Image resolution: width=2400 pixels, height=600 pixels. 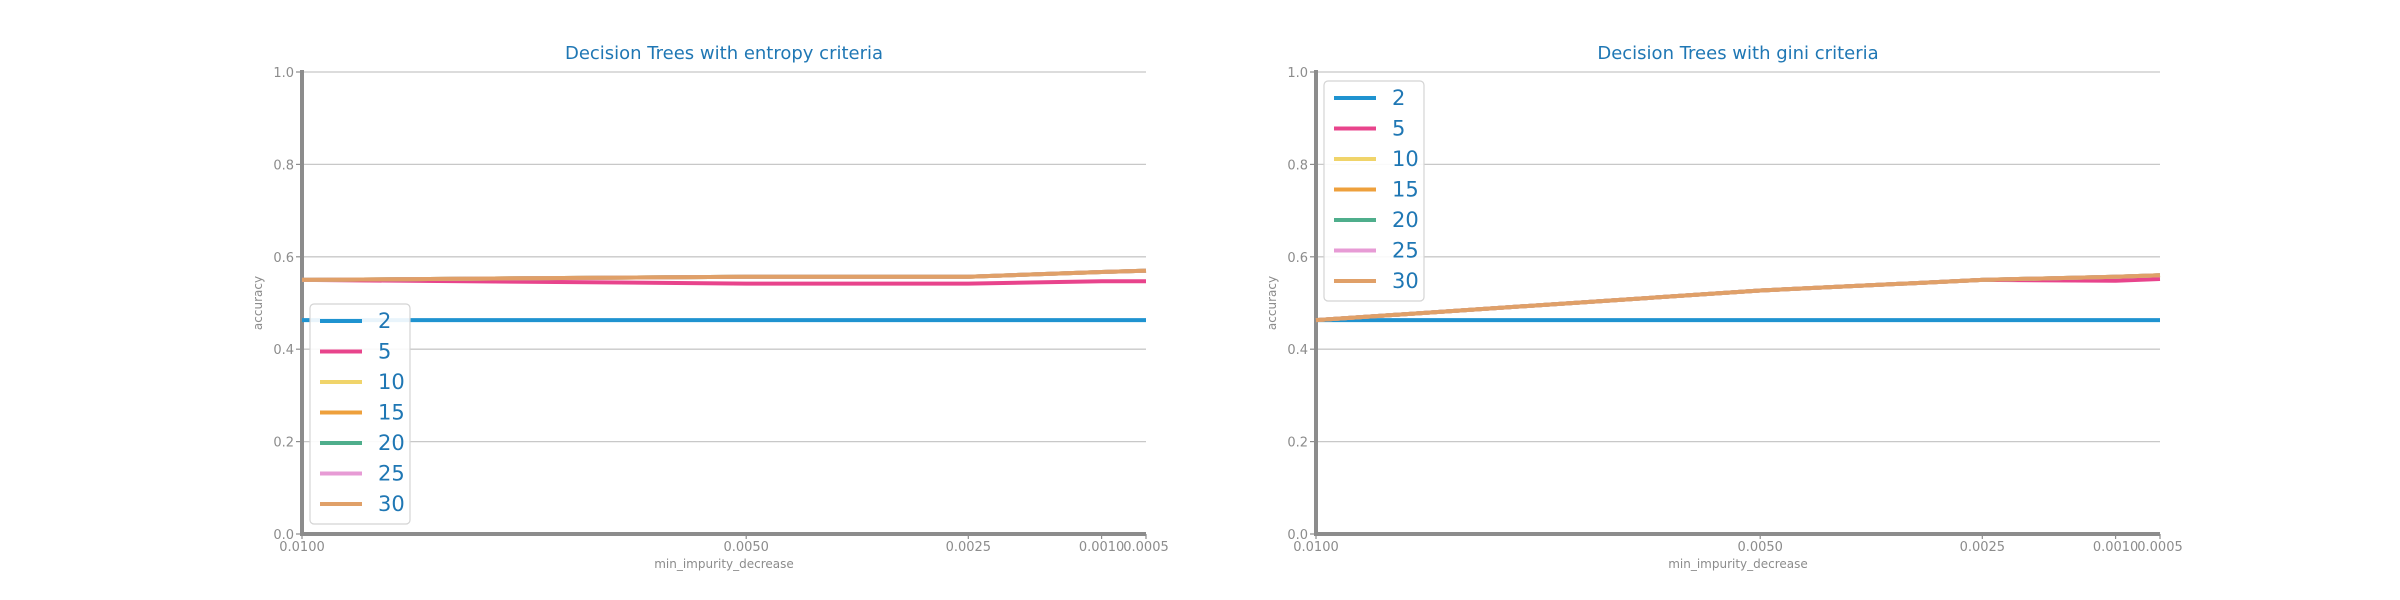 What do you see at coordinates (1737, 53) in the screenshot?
I see `chart-title: Decision Trees with gini criteria` at bounding box center [1737, 53].